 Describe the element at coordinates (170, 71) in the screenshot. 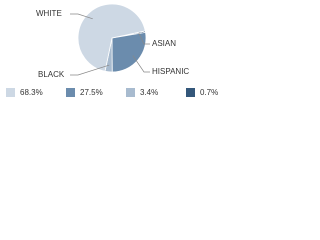

I see `slice-label: HISPANIC` at that location.